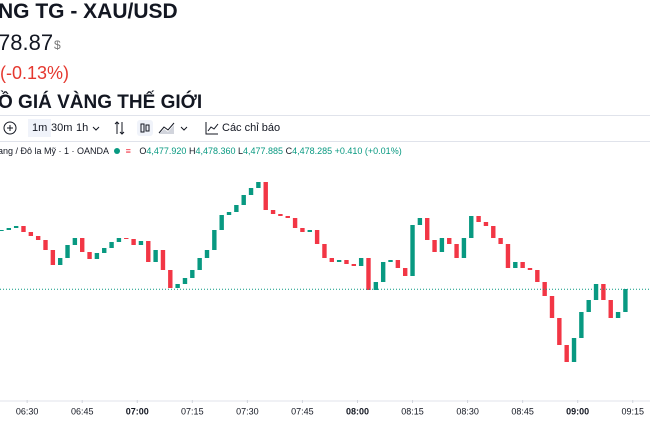  Describe the element at coordinates (212, 128) in the screenshot. I see `indicators-icon` at that location.